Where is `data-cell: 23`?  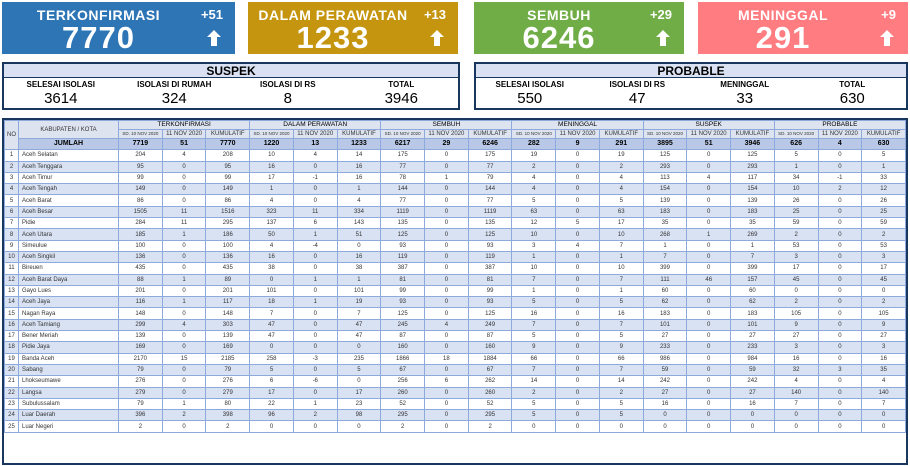
data-cell: 23 is located at coordinates (359, 404).